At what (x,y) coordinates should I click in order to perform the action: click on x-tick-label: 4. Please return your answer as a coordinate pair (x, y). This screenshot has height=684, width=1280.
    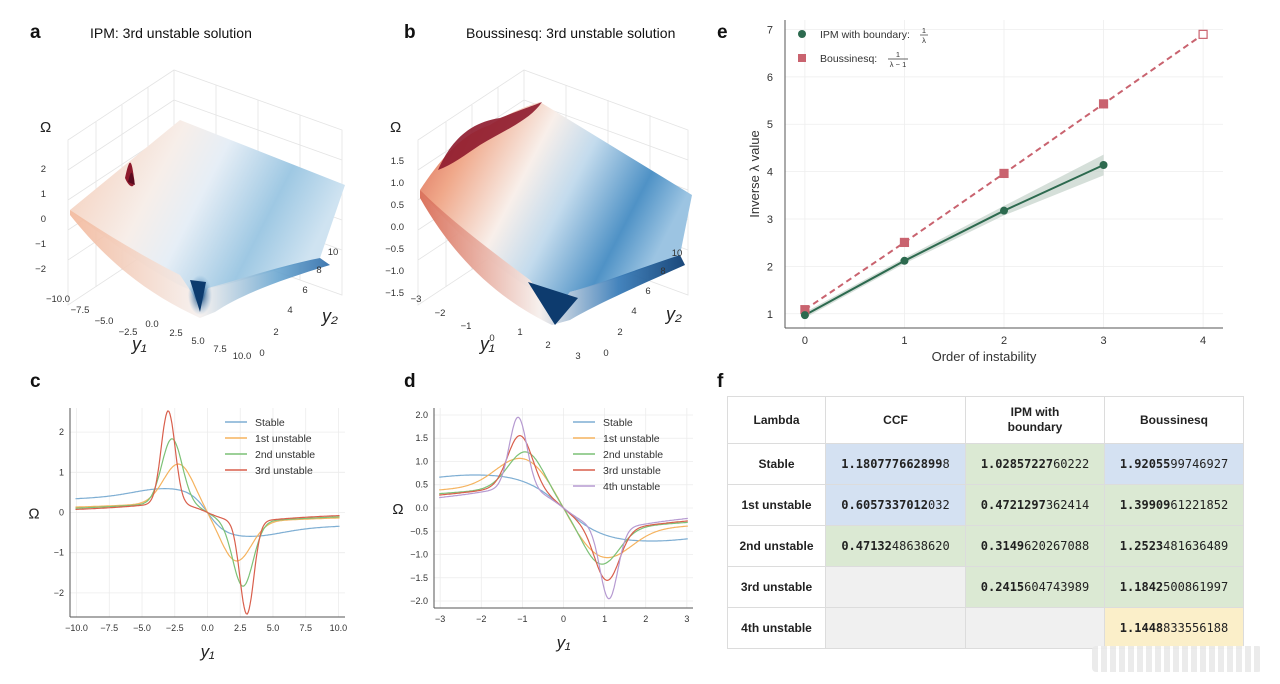
    Looking at the image, I should click on (1203, 341).